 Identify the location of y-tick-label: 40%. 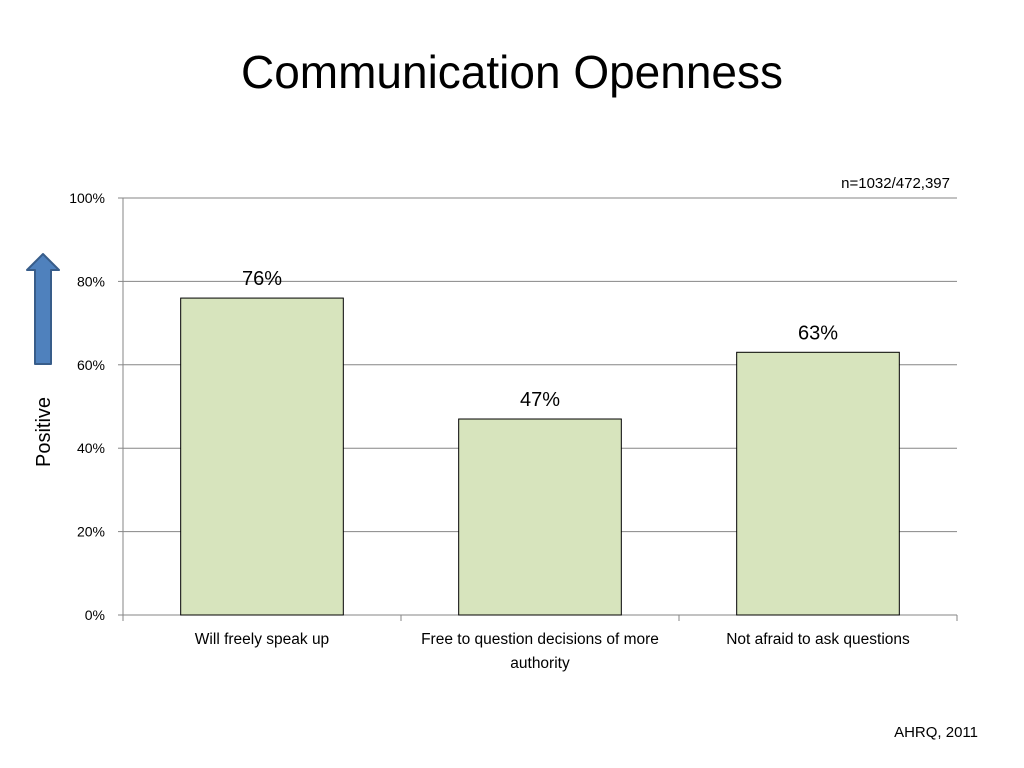
(91, 448).